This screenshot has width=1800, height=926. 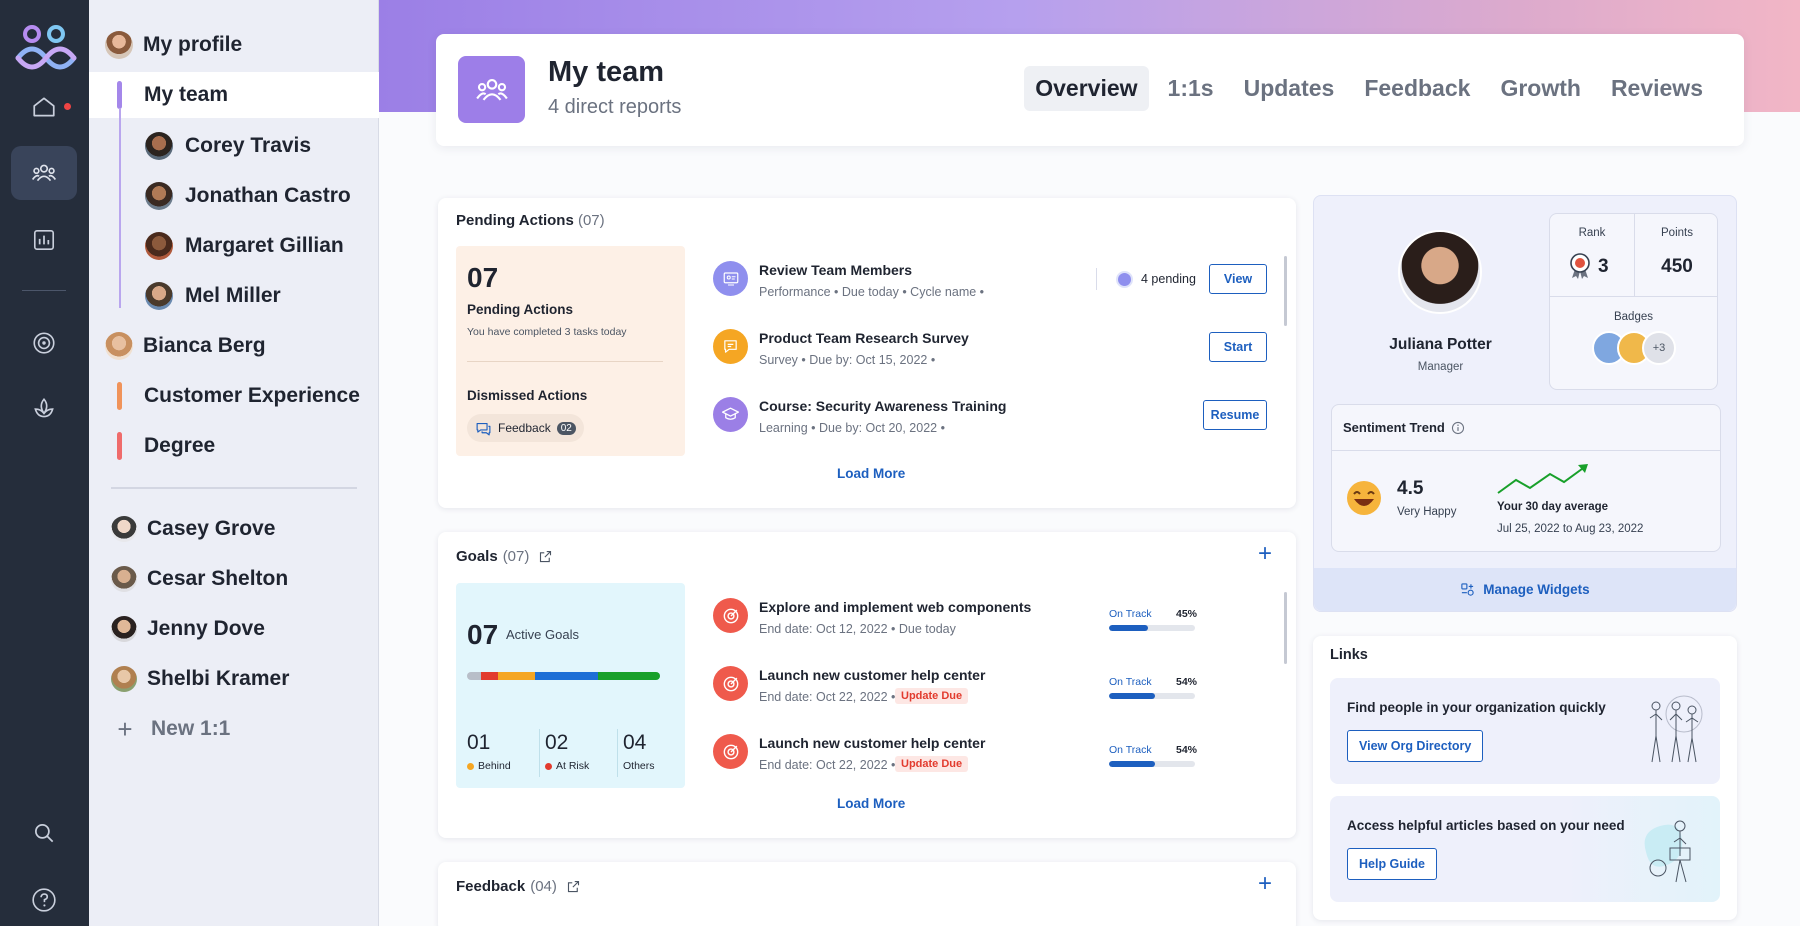 What do you see at coordinates (1458, 428) in the screenshot?
I see `info-icon` at bounding box center [1458, 428].